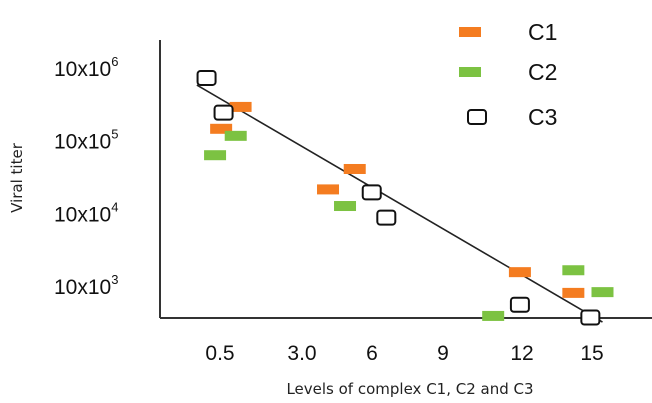 The height and width of the screenshot is (403, 652). I want to click on x-tick-label: 12, so click(521, 353).